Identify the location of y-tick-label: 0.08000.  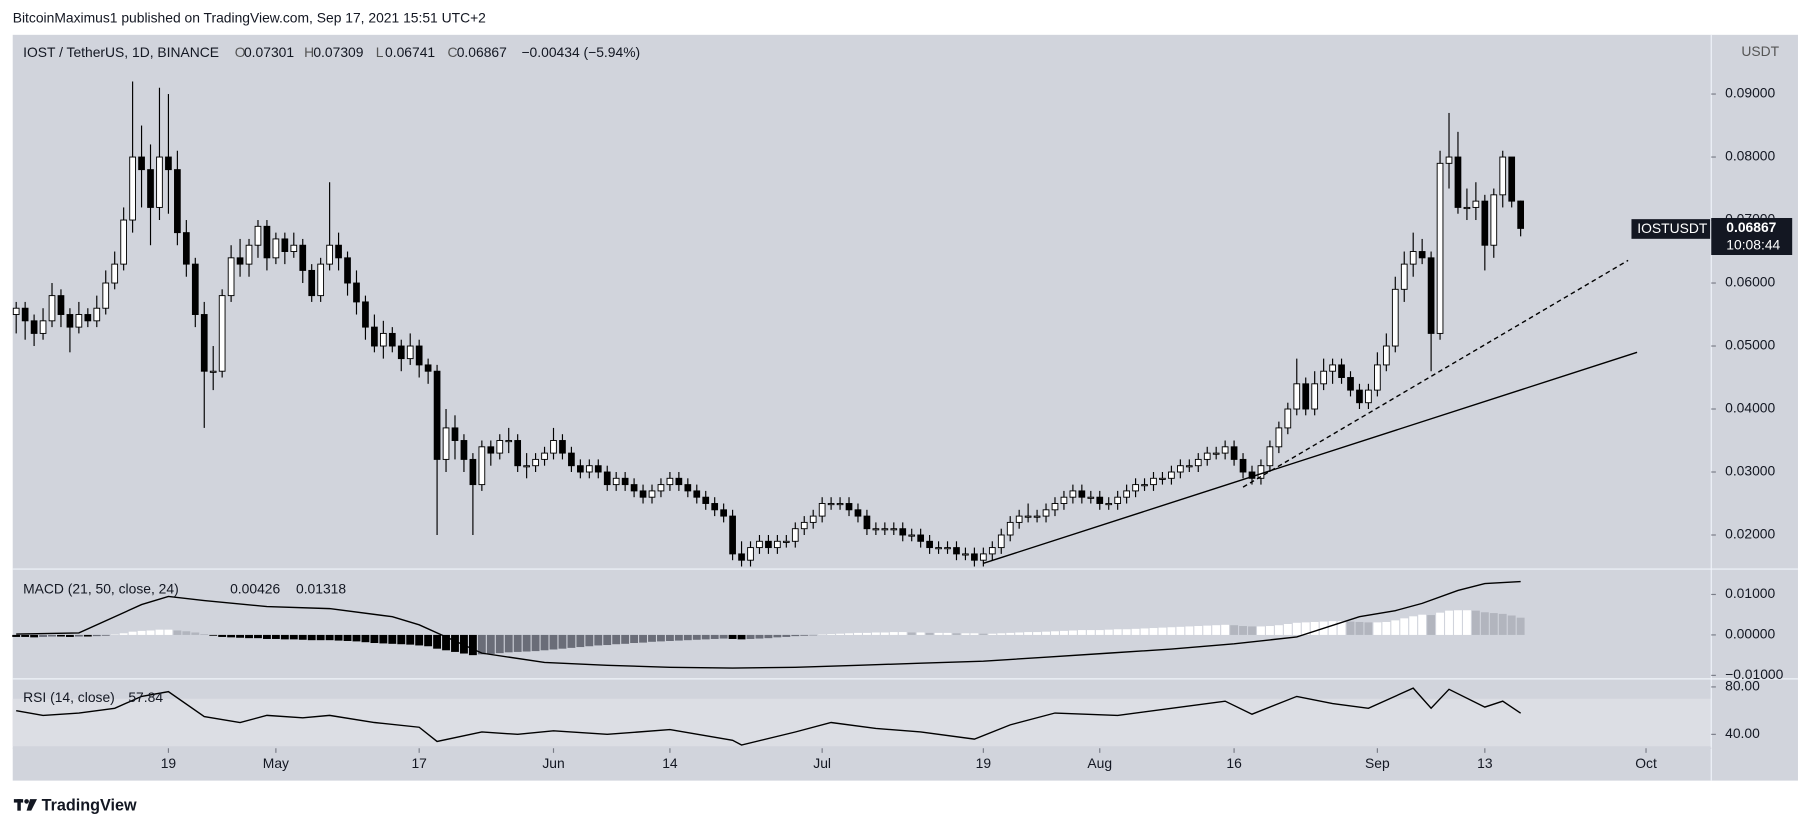
(1750, 156).